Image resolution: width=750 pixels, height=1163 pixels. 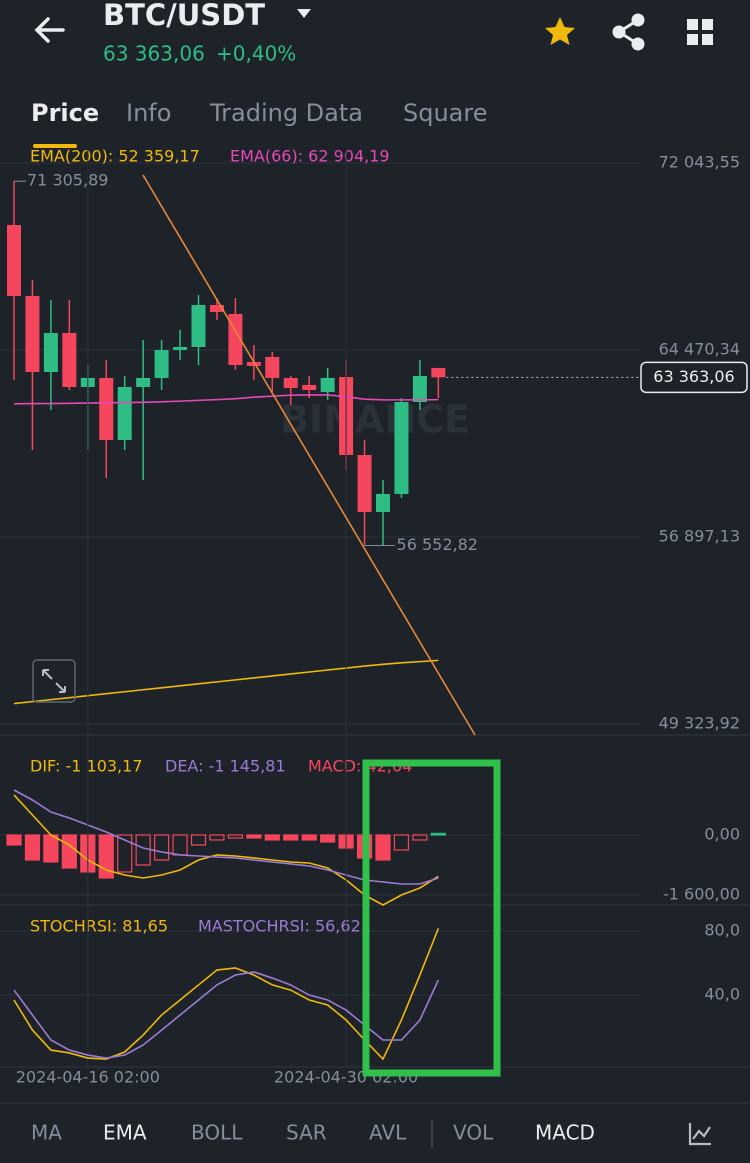 I want to click on y-tick-label: 64 470,34, so click(x=699, y=348).